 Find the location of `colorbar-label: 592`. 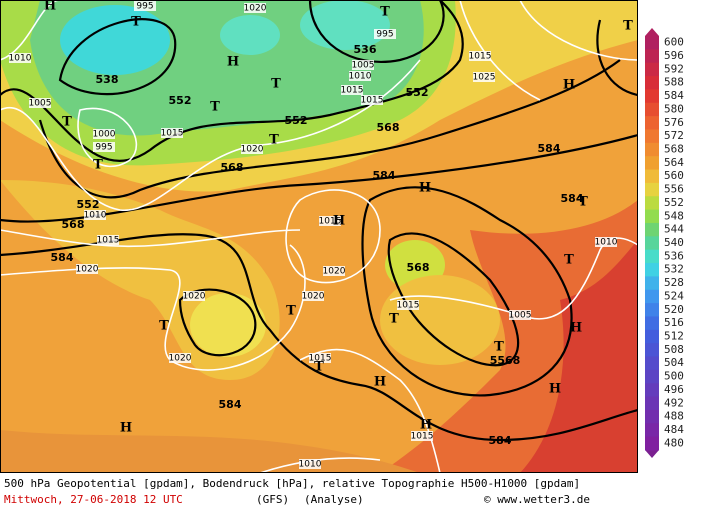

colorbar-label: 592 is located at coordinates (674, 68).